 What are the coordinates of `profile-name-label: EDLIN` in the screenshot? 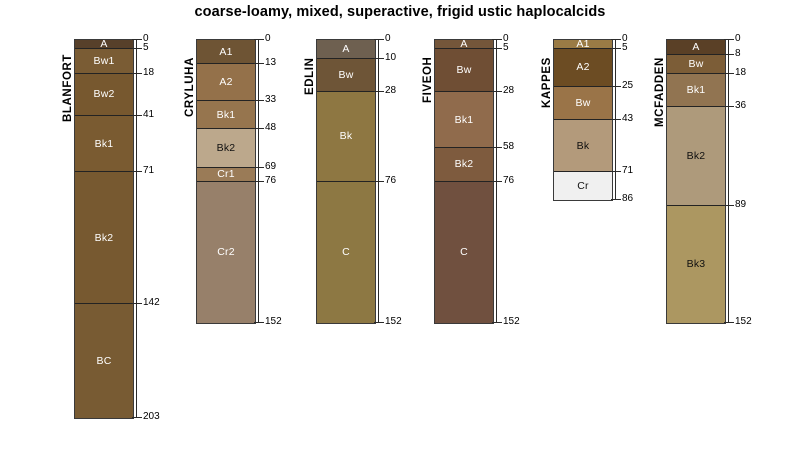 It's located at (310, 76).